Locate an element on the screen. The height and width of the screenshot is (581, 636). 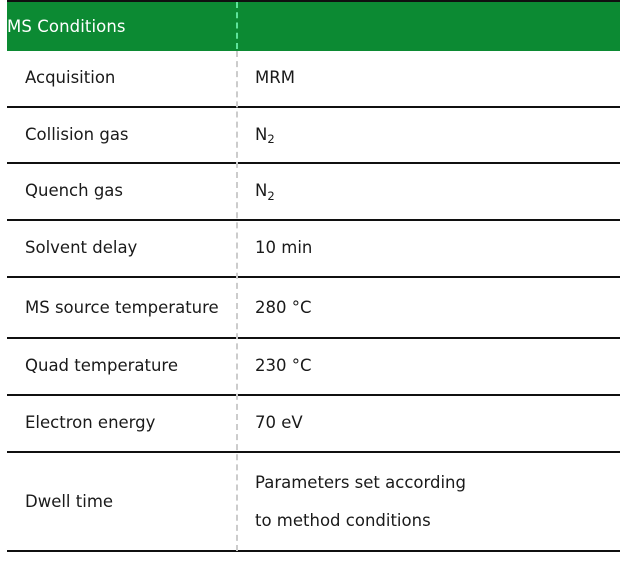
row-parameter-electron-energy: Electron energy is located at coordinates (121, 423).